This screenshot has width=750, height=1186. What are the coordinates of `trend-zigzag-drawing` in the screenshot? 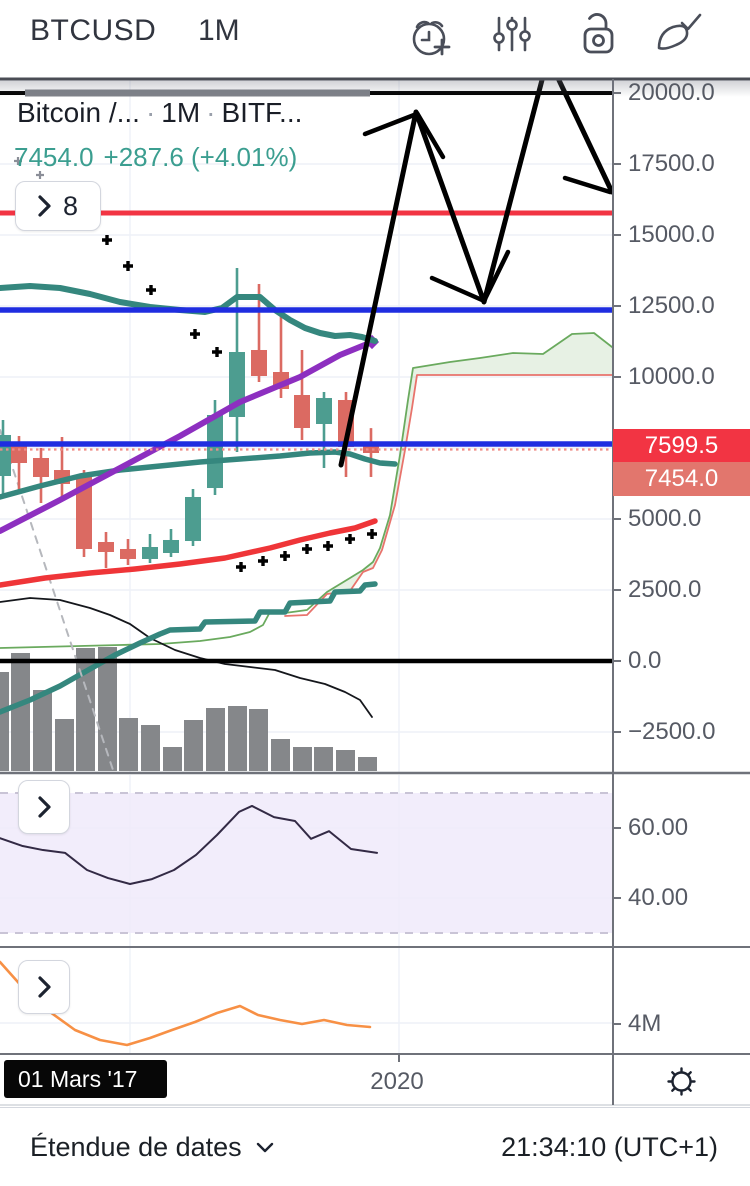 It's located at (475, 274).